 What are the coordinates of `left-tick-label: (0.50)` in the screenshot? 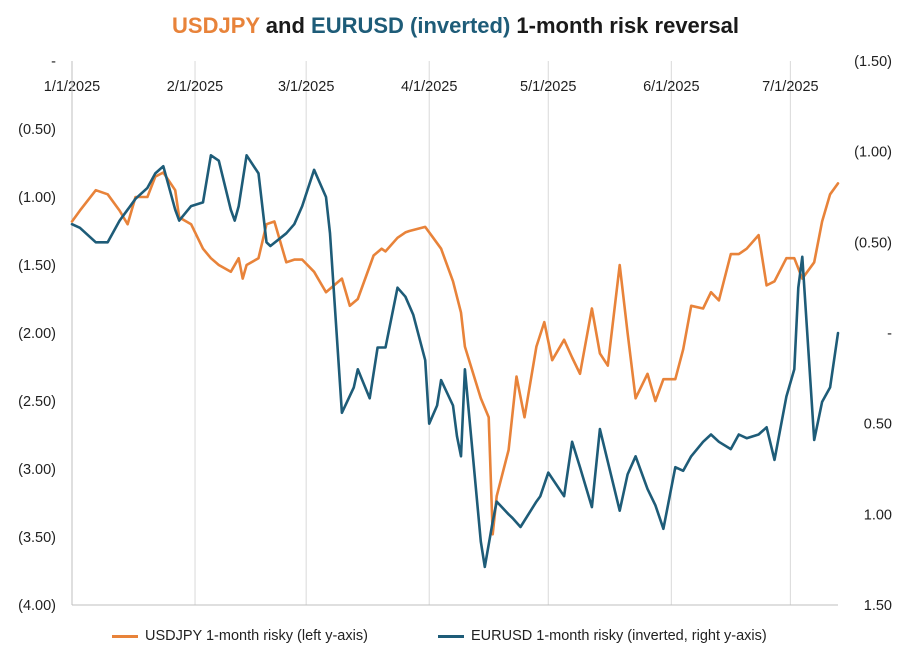 It's located at (37, 130).